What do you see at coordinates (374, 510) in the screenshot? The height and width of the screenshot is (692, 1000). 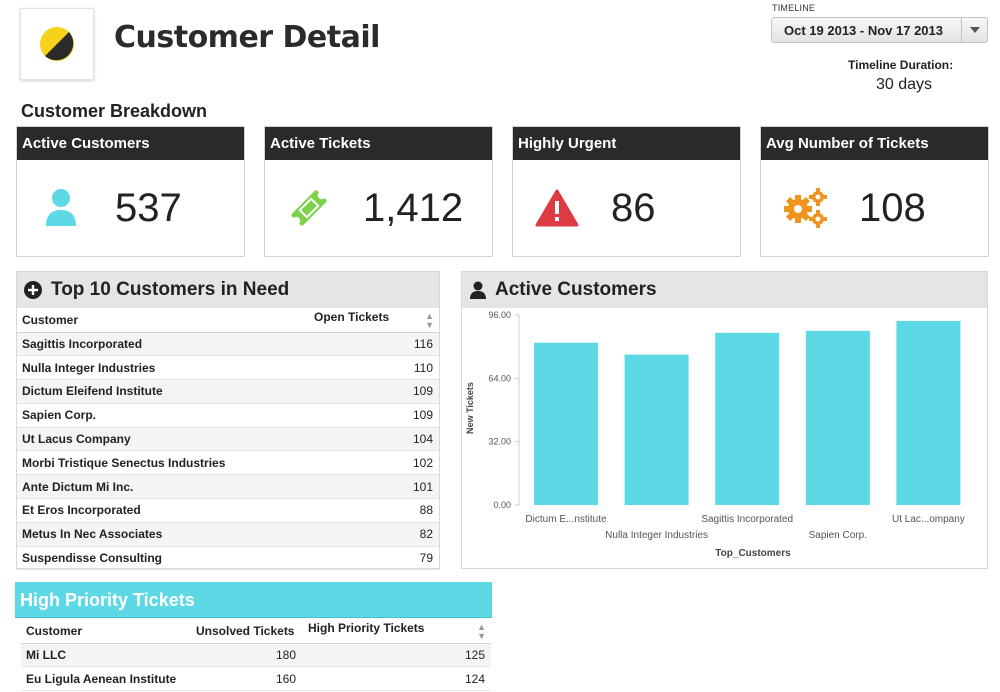 I see `ticket-count: 88` at bounding box center [374, 510].